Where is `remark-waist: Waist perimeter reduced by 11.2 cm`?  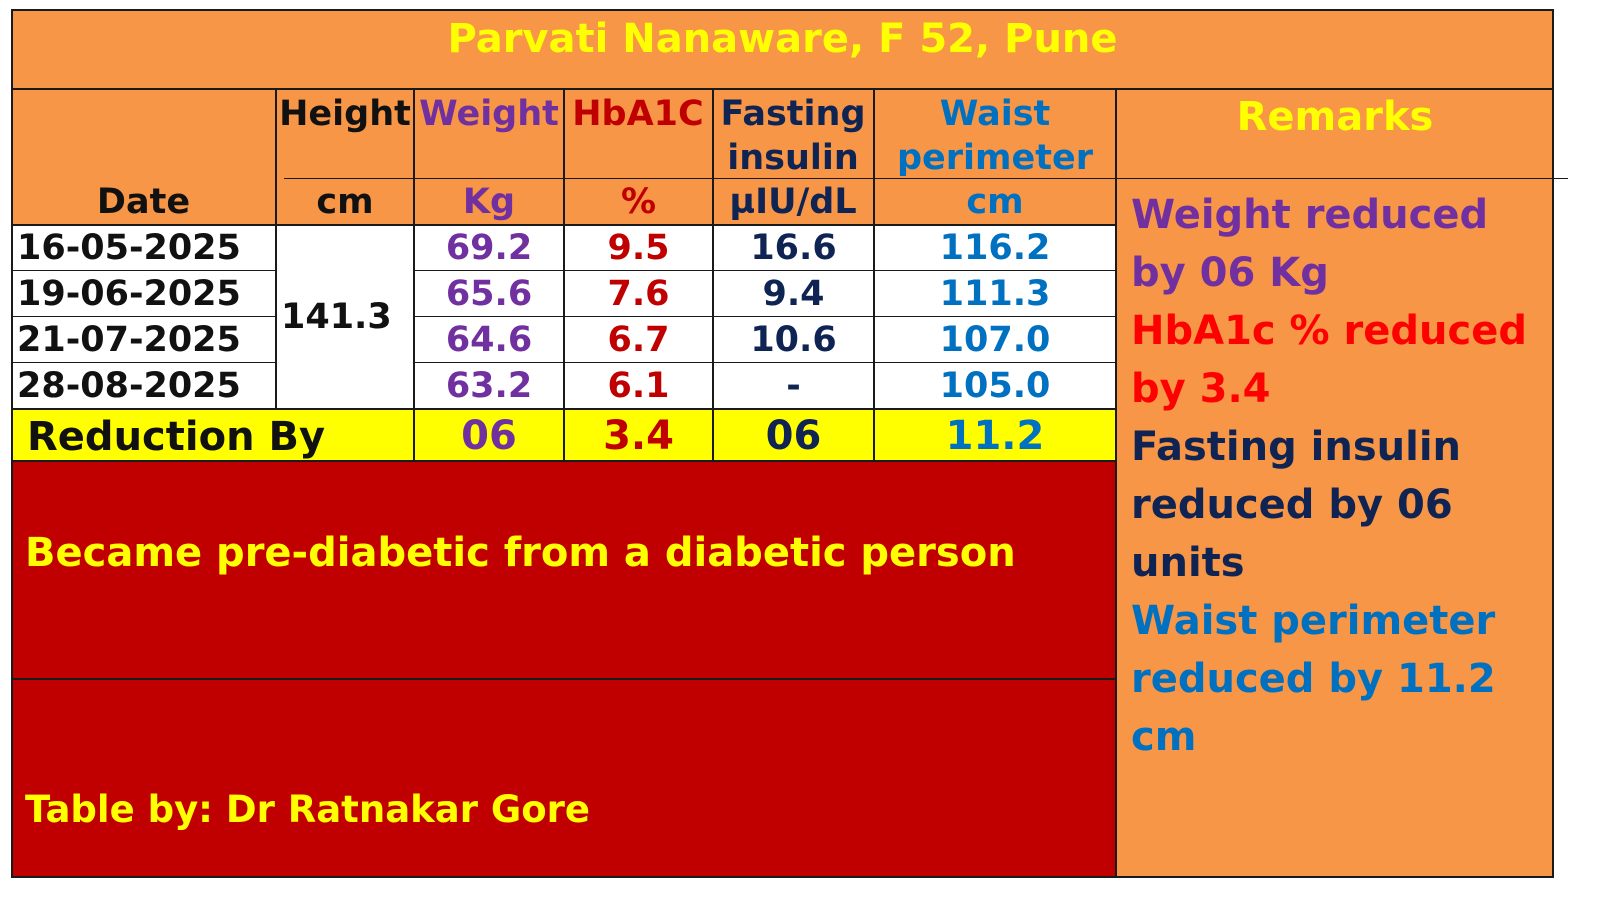 remark-waist: Waist perimeter reduced by 11.2 cm is located at coordinates (1313, 679).